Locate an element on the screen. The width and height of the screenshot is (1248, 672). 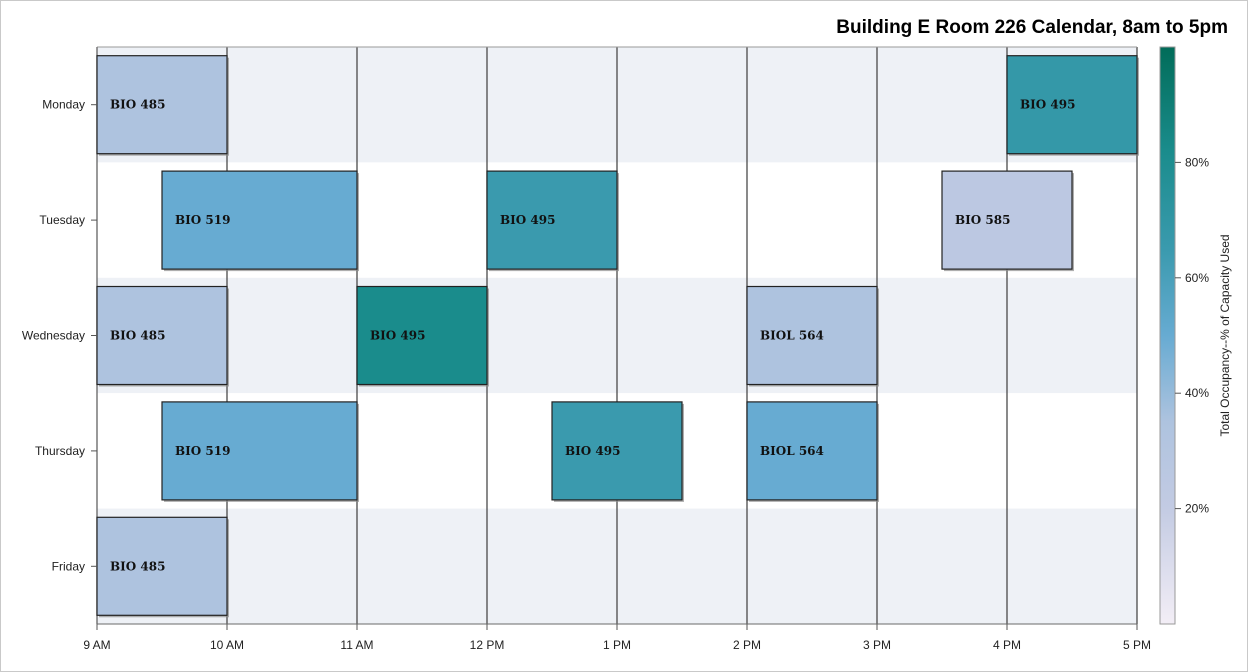
event-bar-bio-495-wednesday: BIO 495 is located at coordinates (422, 336).